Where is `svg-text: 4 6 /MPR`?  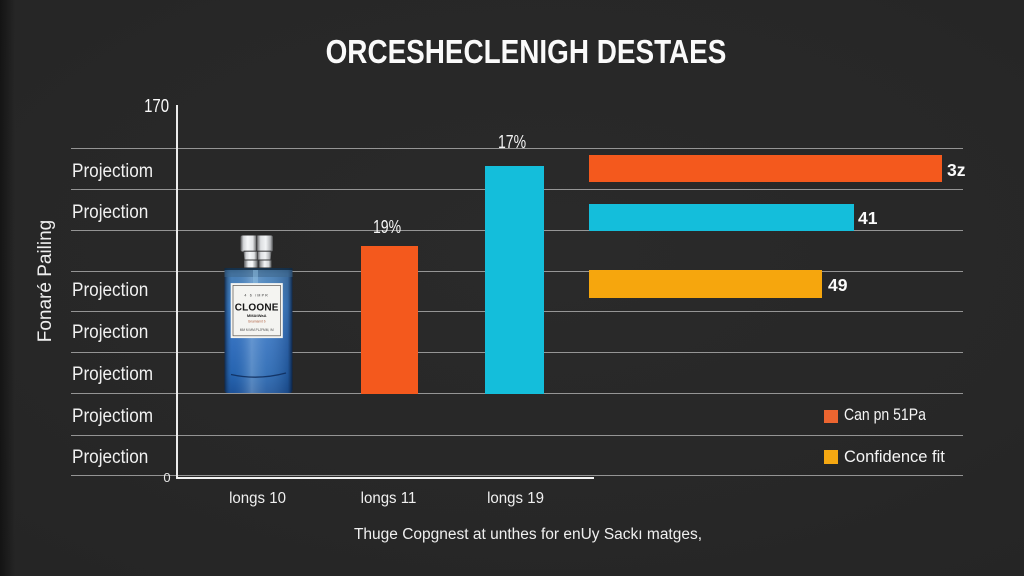
svg-text: 4 6 /MPR is located at coordinates (256, 296).